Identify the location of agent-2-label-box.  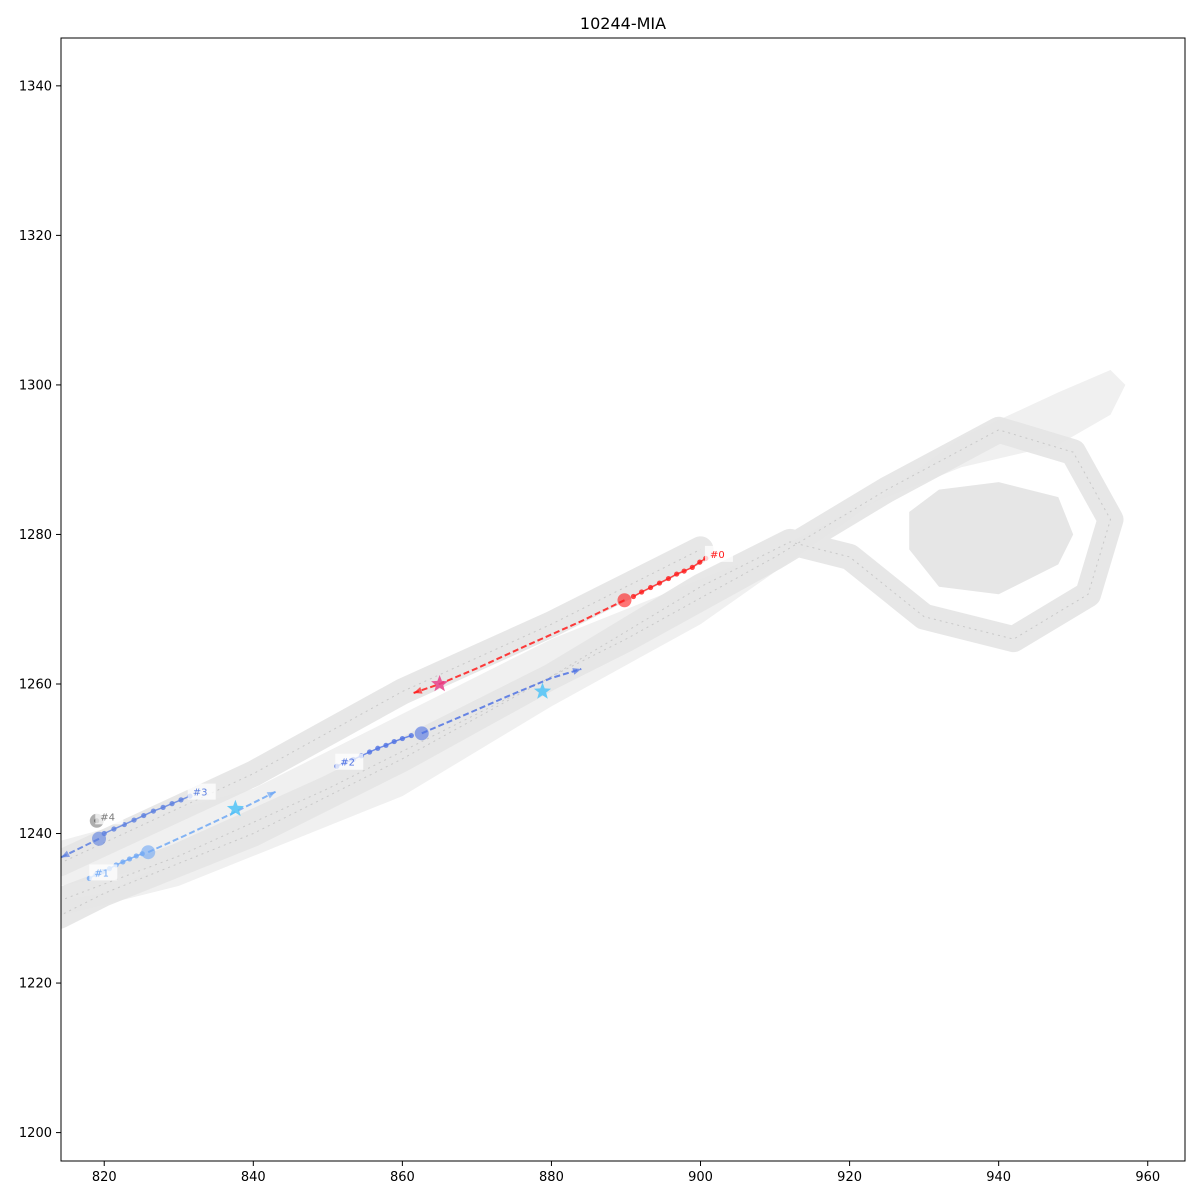
(349, 761).